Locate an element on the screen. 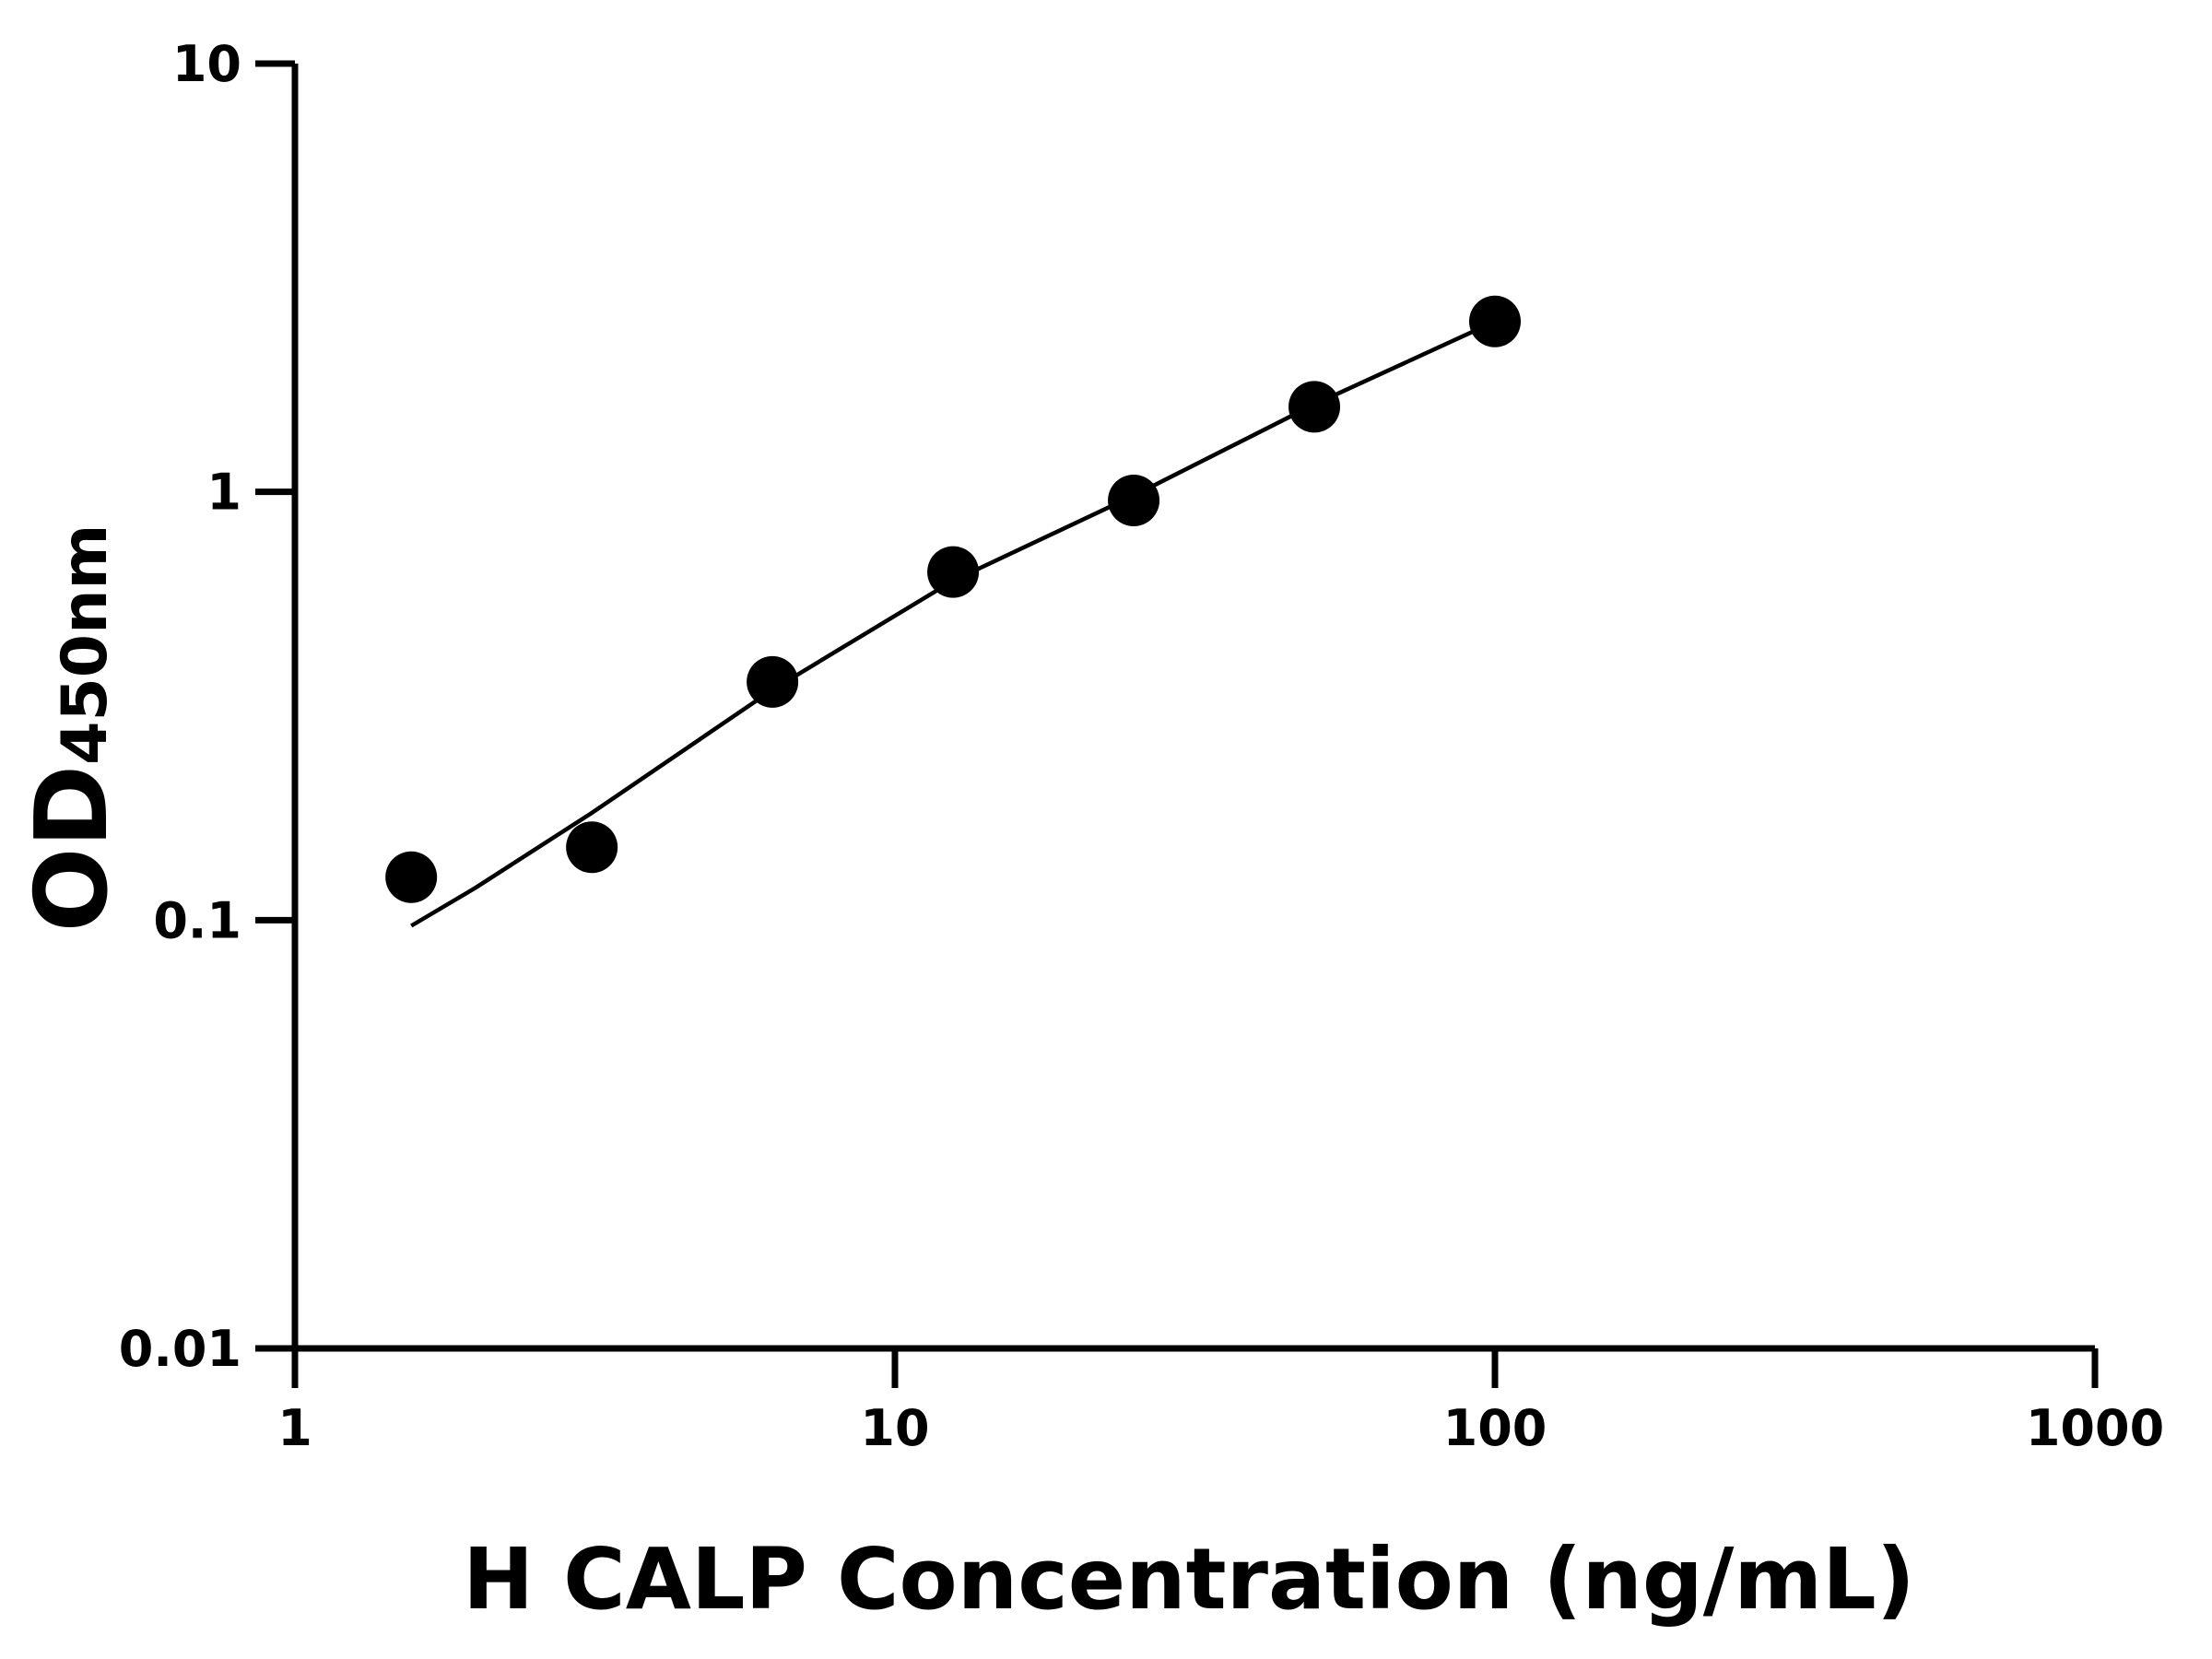 The height and width of the screenshot is (1659, 2212). y-tick-label: 0.1 is located at coordinates (197, 920).